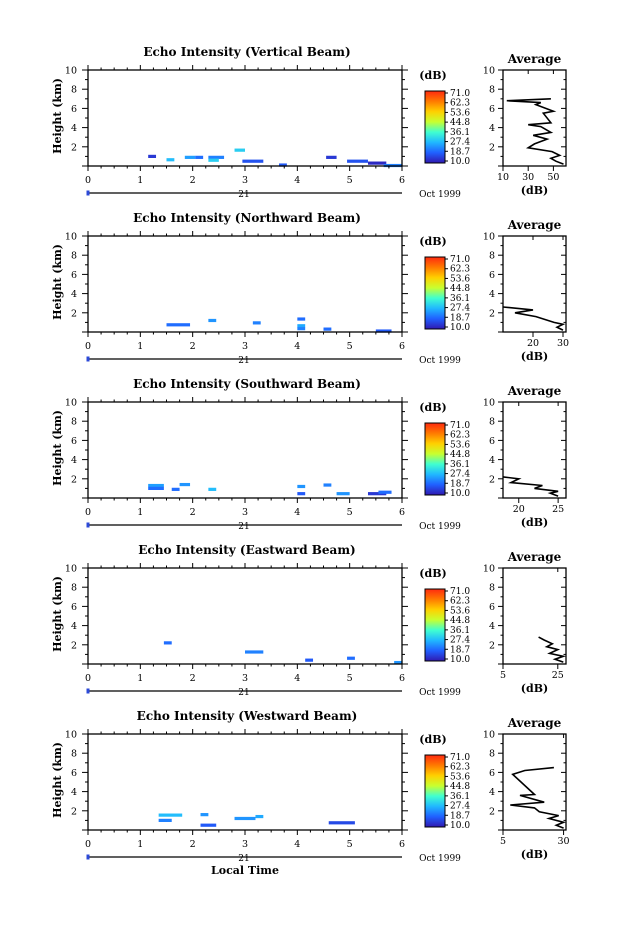 The height and width of the screenshot is (929, 619). Describe the element at coordinates (492, 773) in the screenshot. I see `average-y-tick-label: 6` at that location.